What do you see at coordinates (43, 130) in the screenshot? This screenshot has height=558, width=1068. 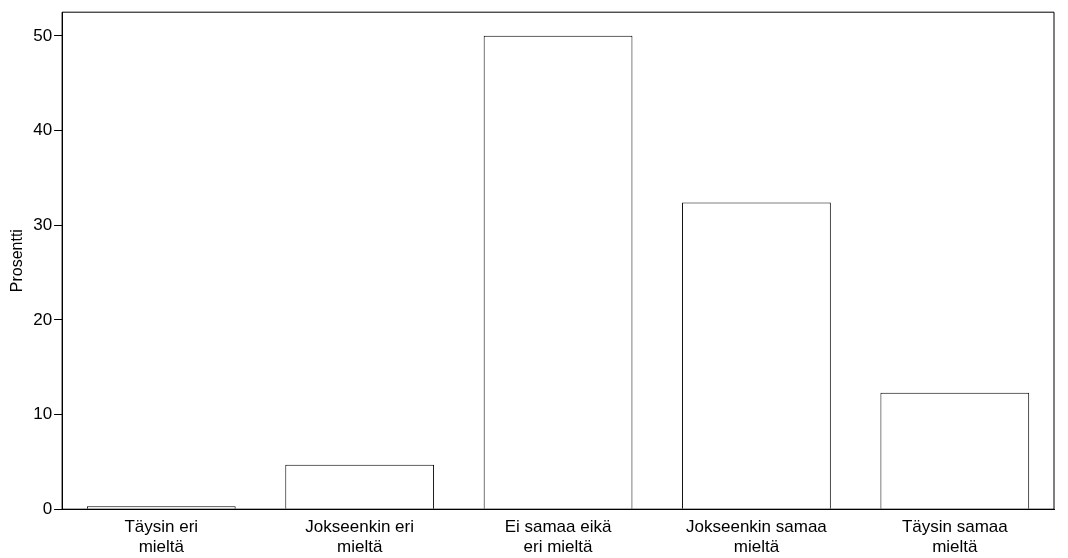 I see `y-tick-label: 40` at bounding box center [43, 130].